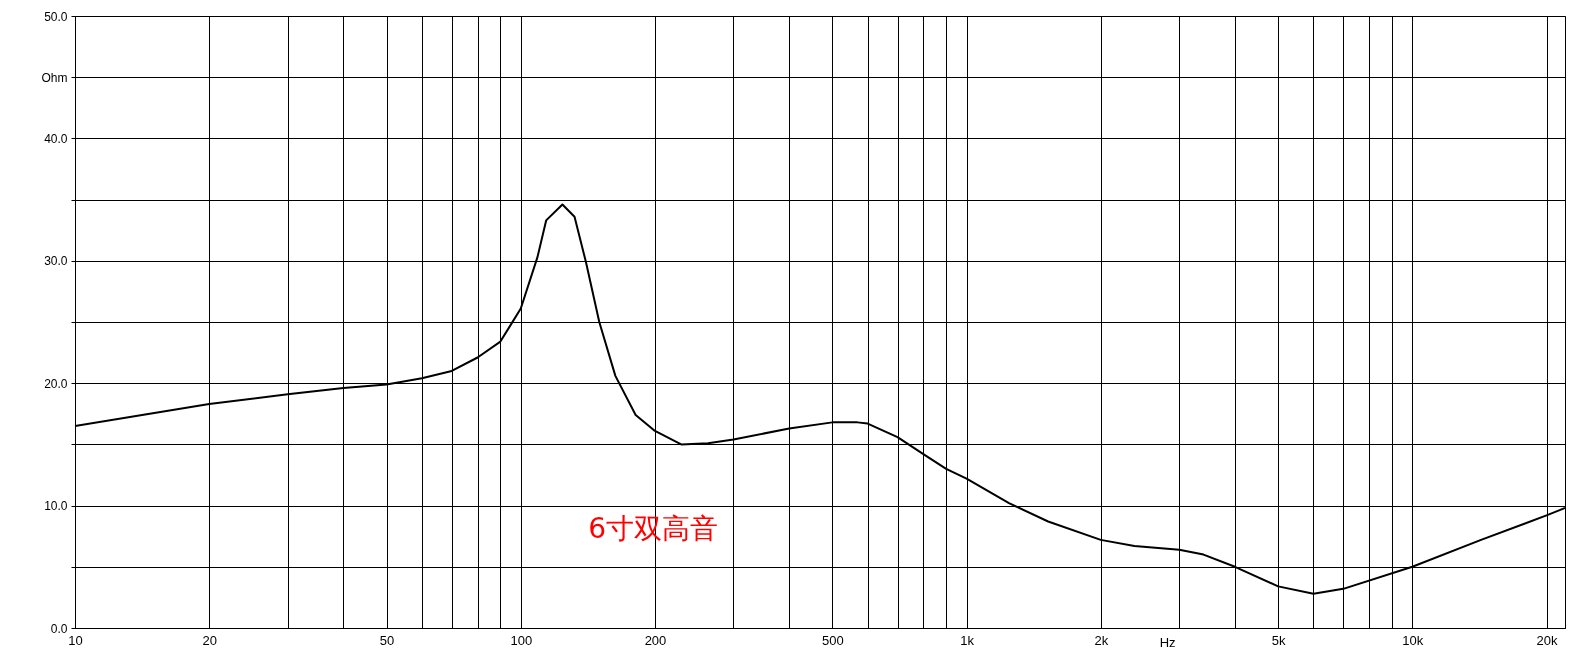 The height and width of the screenshot is (654, 1588). What do you see at coordinates (387, 640) in the screenshot?
I see `x-tick-label: 50` at bounding box center [387, 640].